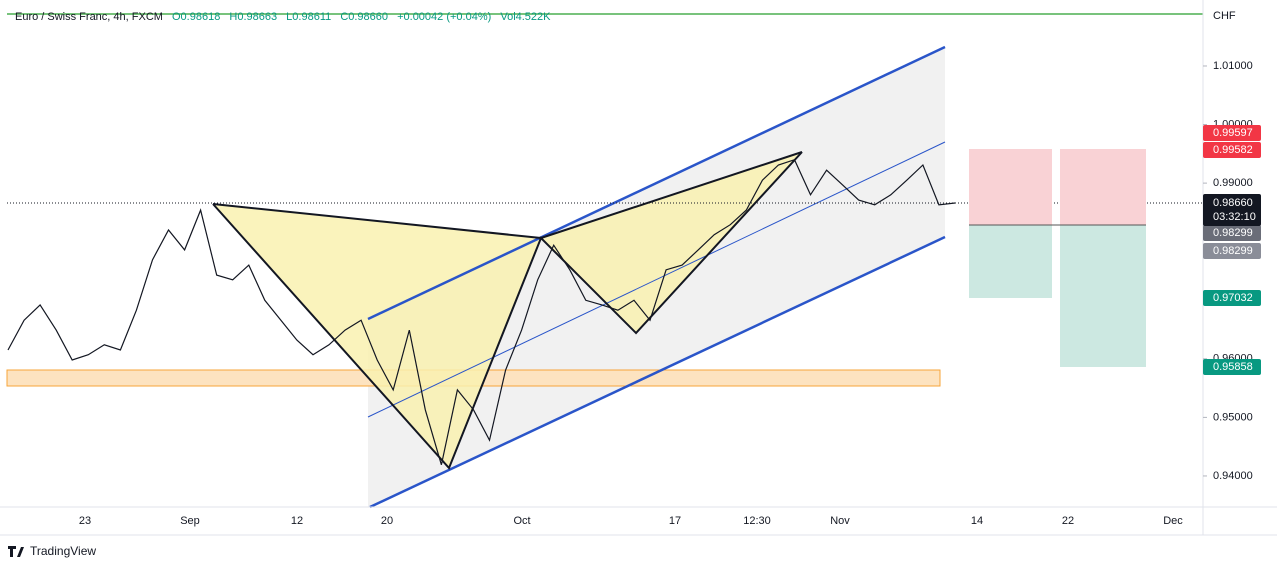 This screenshot has height=575, width=1277. Describe the element at coordinates (757, 521) in the screenshot. I see `time-tick-label: 12:30` at that location.